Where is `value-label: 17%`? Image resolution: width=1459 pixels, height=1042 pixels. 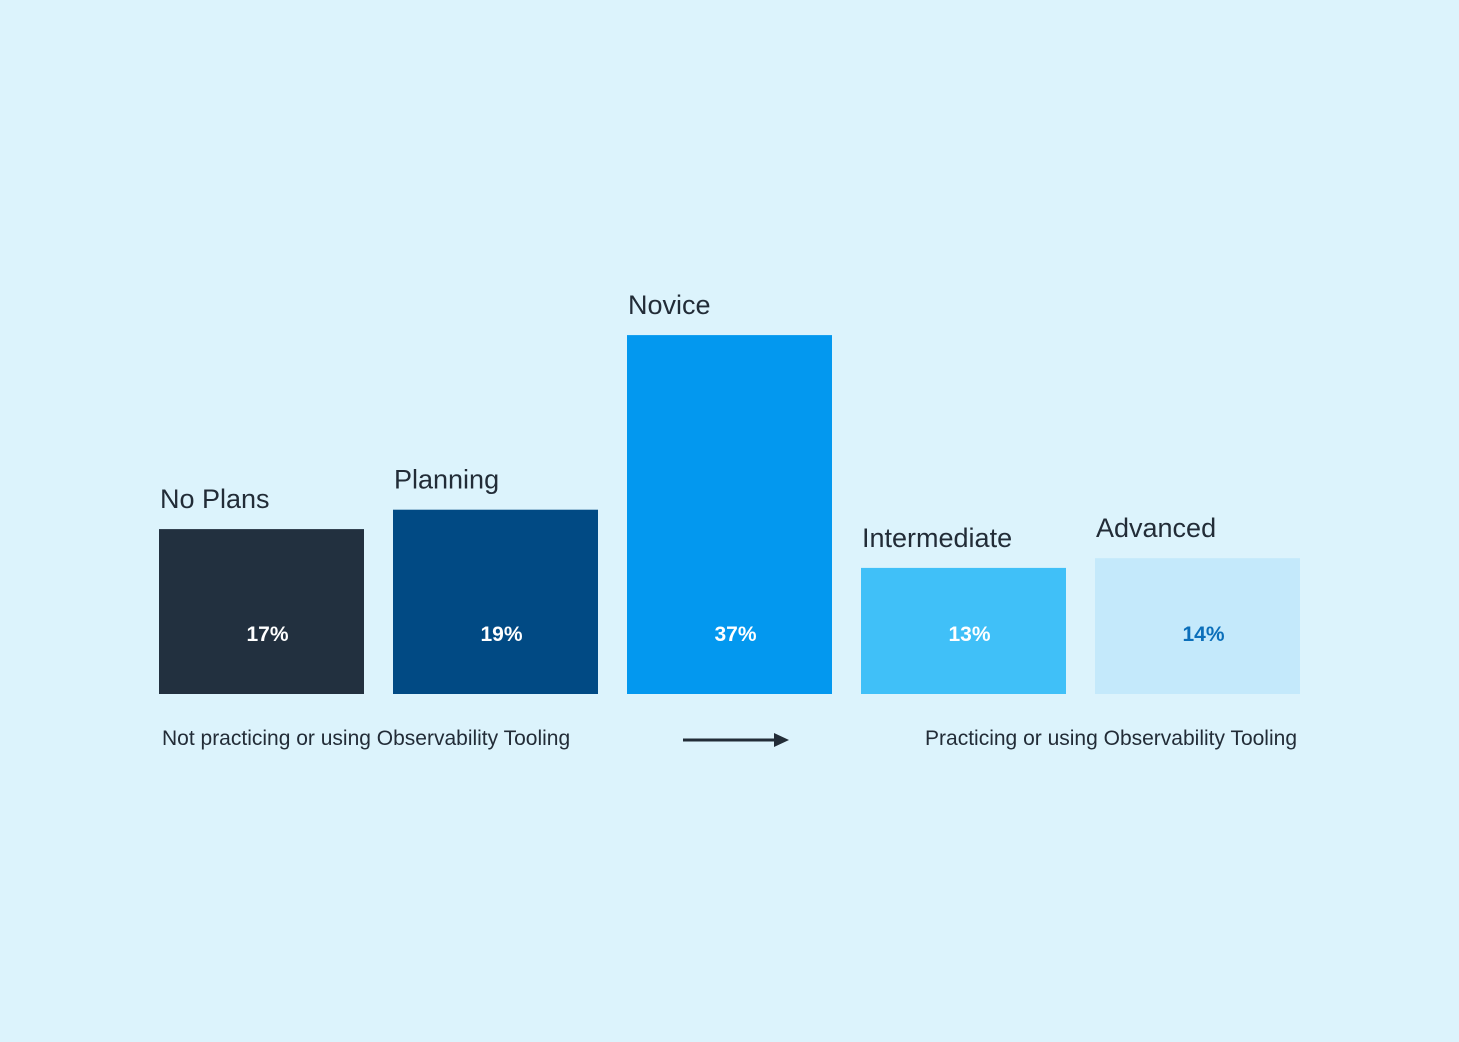 value-label: 17% is located at coordinates (267, 634).